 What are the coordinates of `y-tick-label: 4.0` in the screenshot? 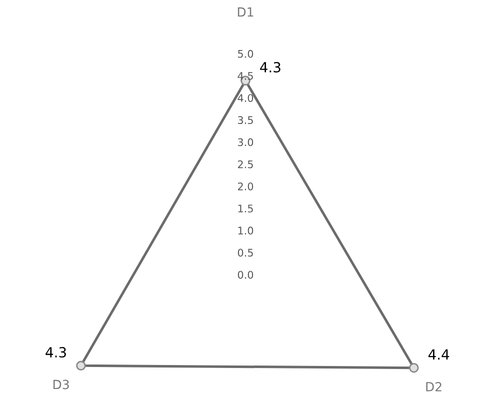 It's located at (246, 98).